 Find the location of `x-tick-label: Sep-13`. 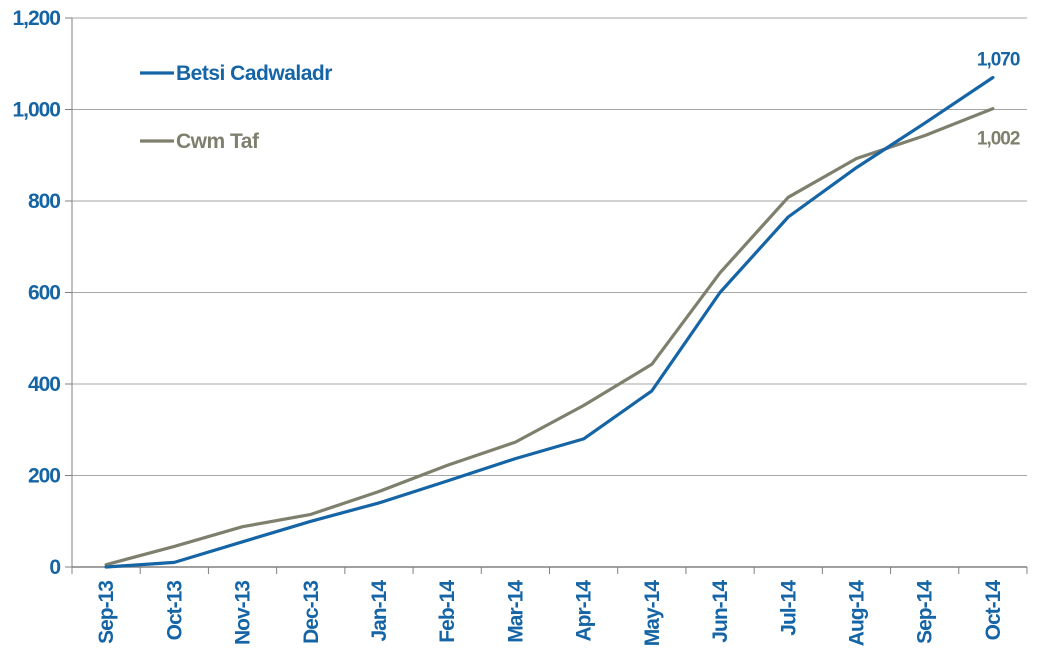

x-tick-label: Sep-13 is located at coordinates (106, 612).